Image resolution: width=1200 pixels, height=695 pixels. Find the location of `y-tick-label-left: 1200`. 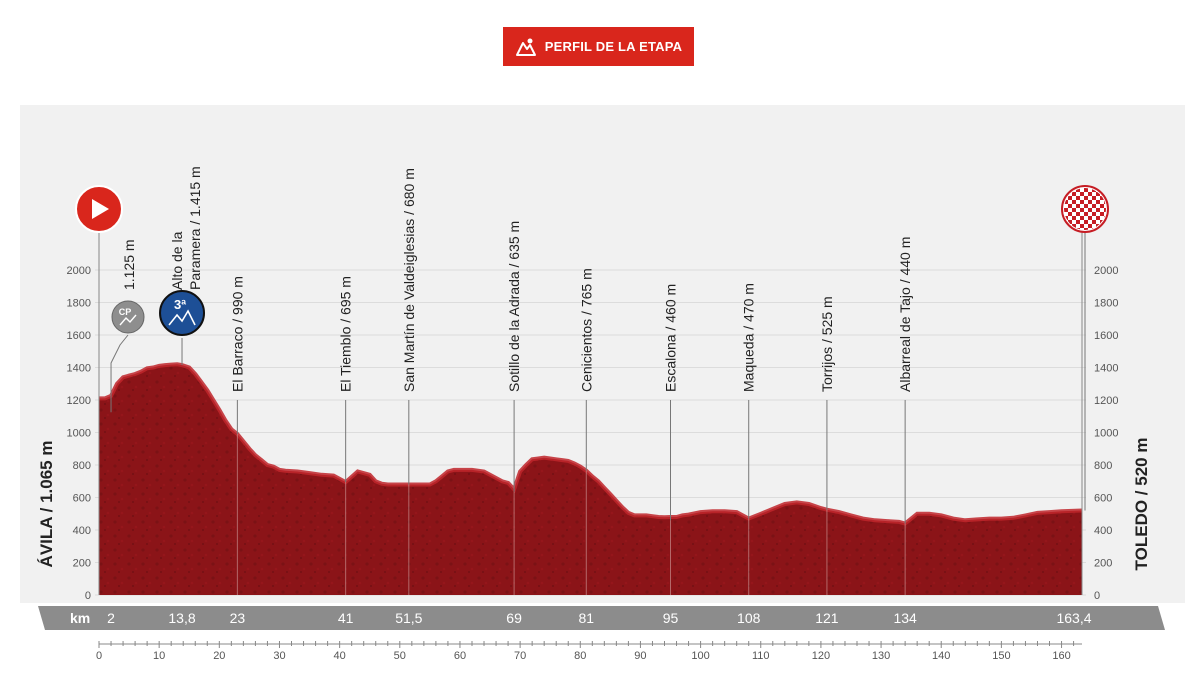

y-tick-label-left: 1200 is located at coordinates (79, 401).